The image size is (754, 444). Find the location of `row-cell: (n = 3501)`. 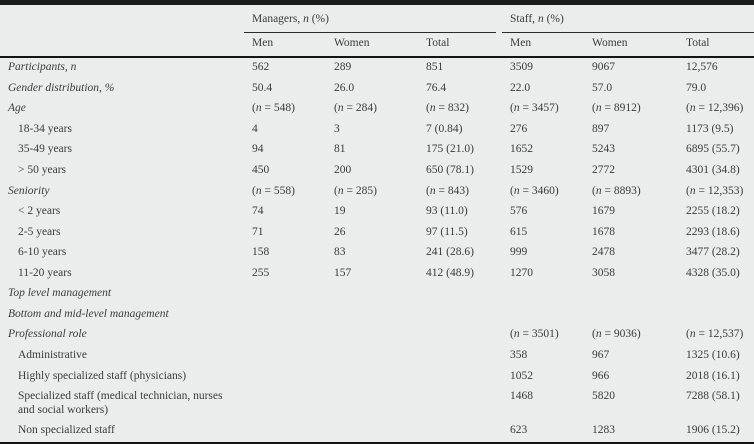

row-cell: (n = 3501) is located at coordinates (534, 334).